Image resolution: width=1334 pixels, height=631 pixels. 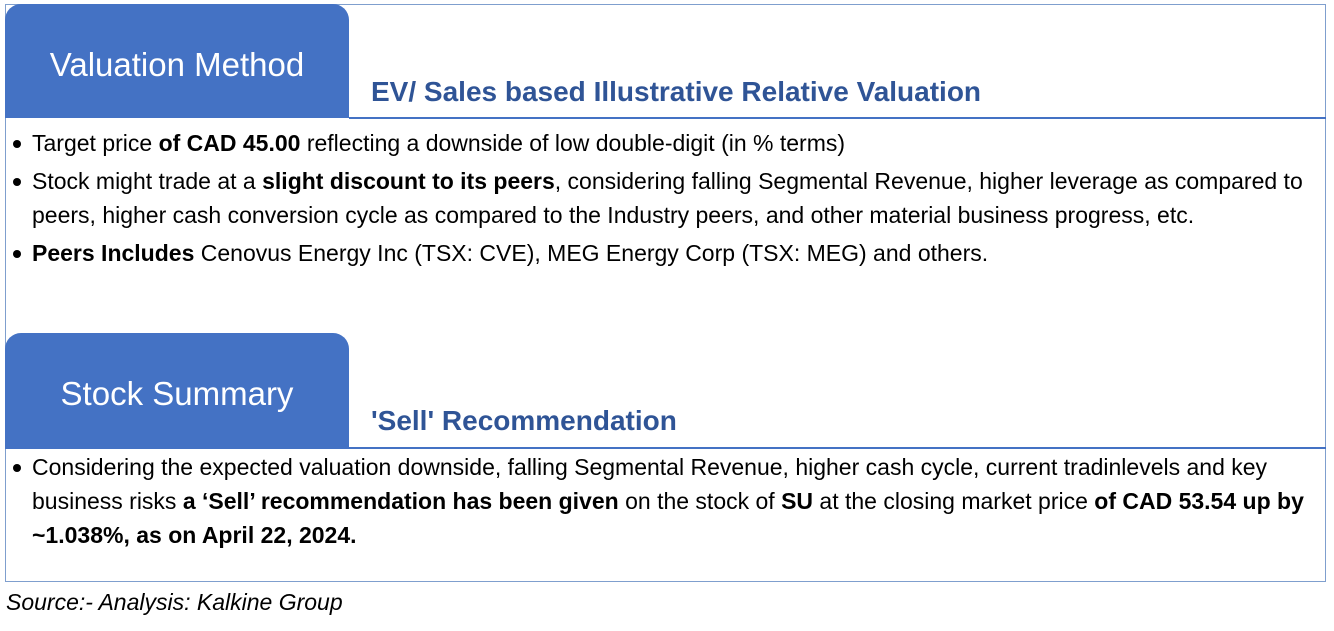 I want to click on text-run: Stock might trade at a, so click(x=147, y=181).